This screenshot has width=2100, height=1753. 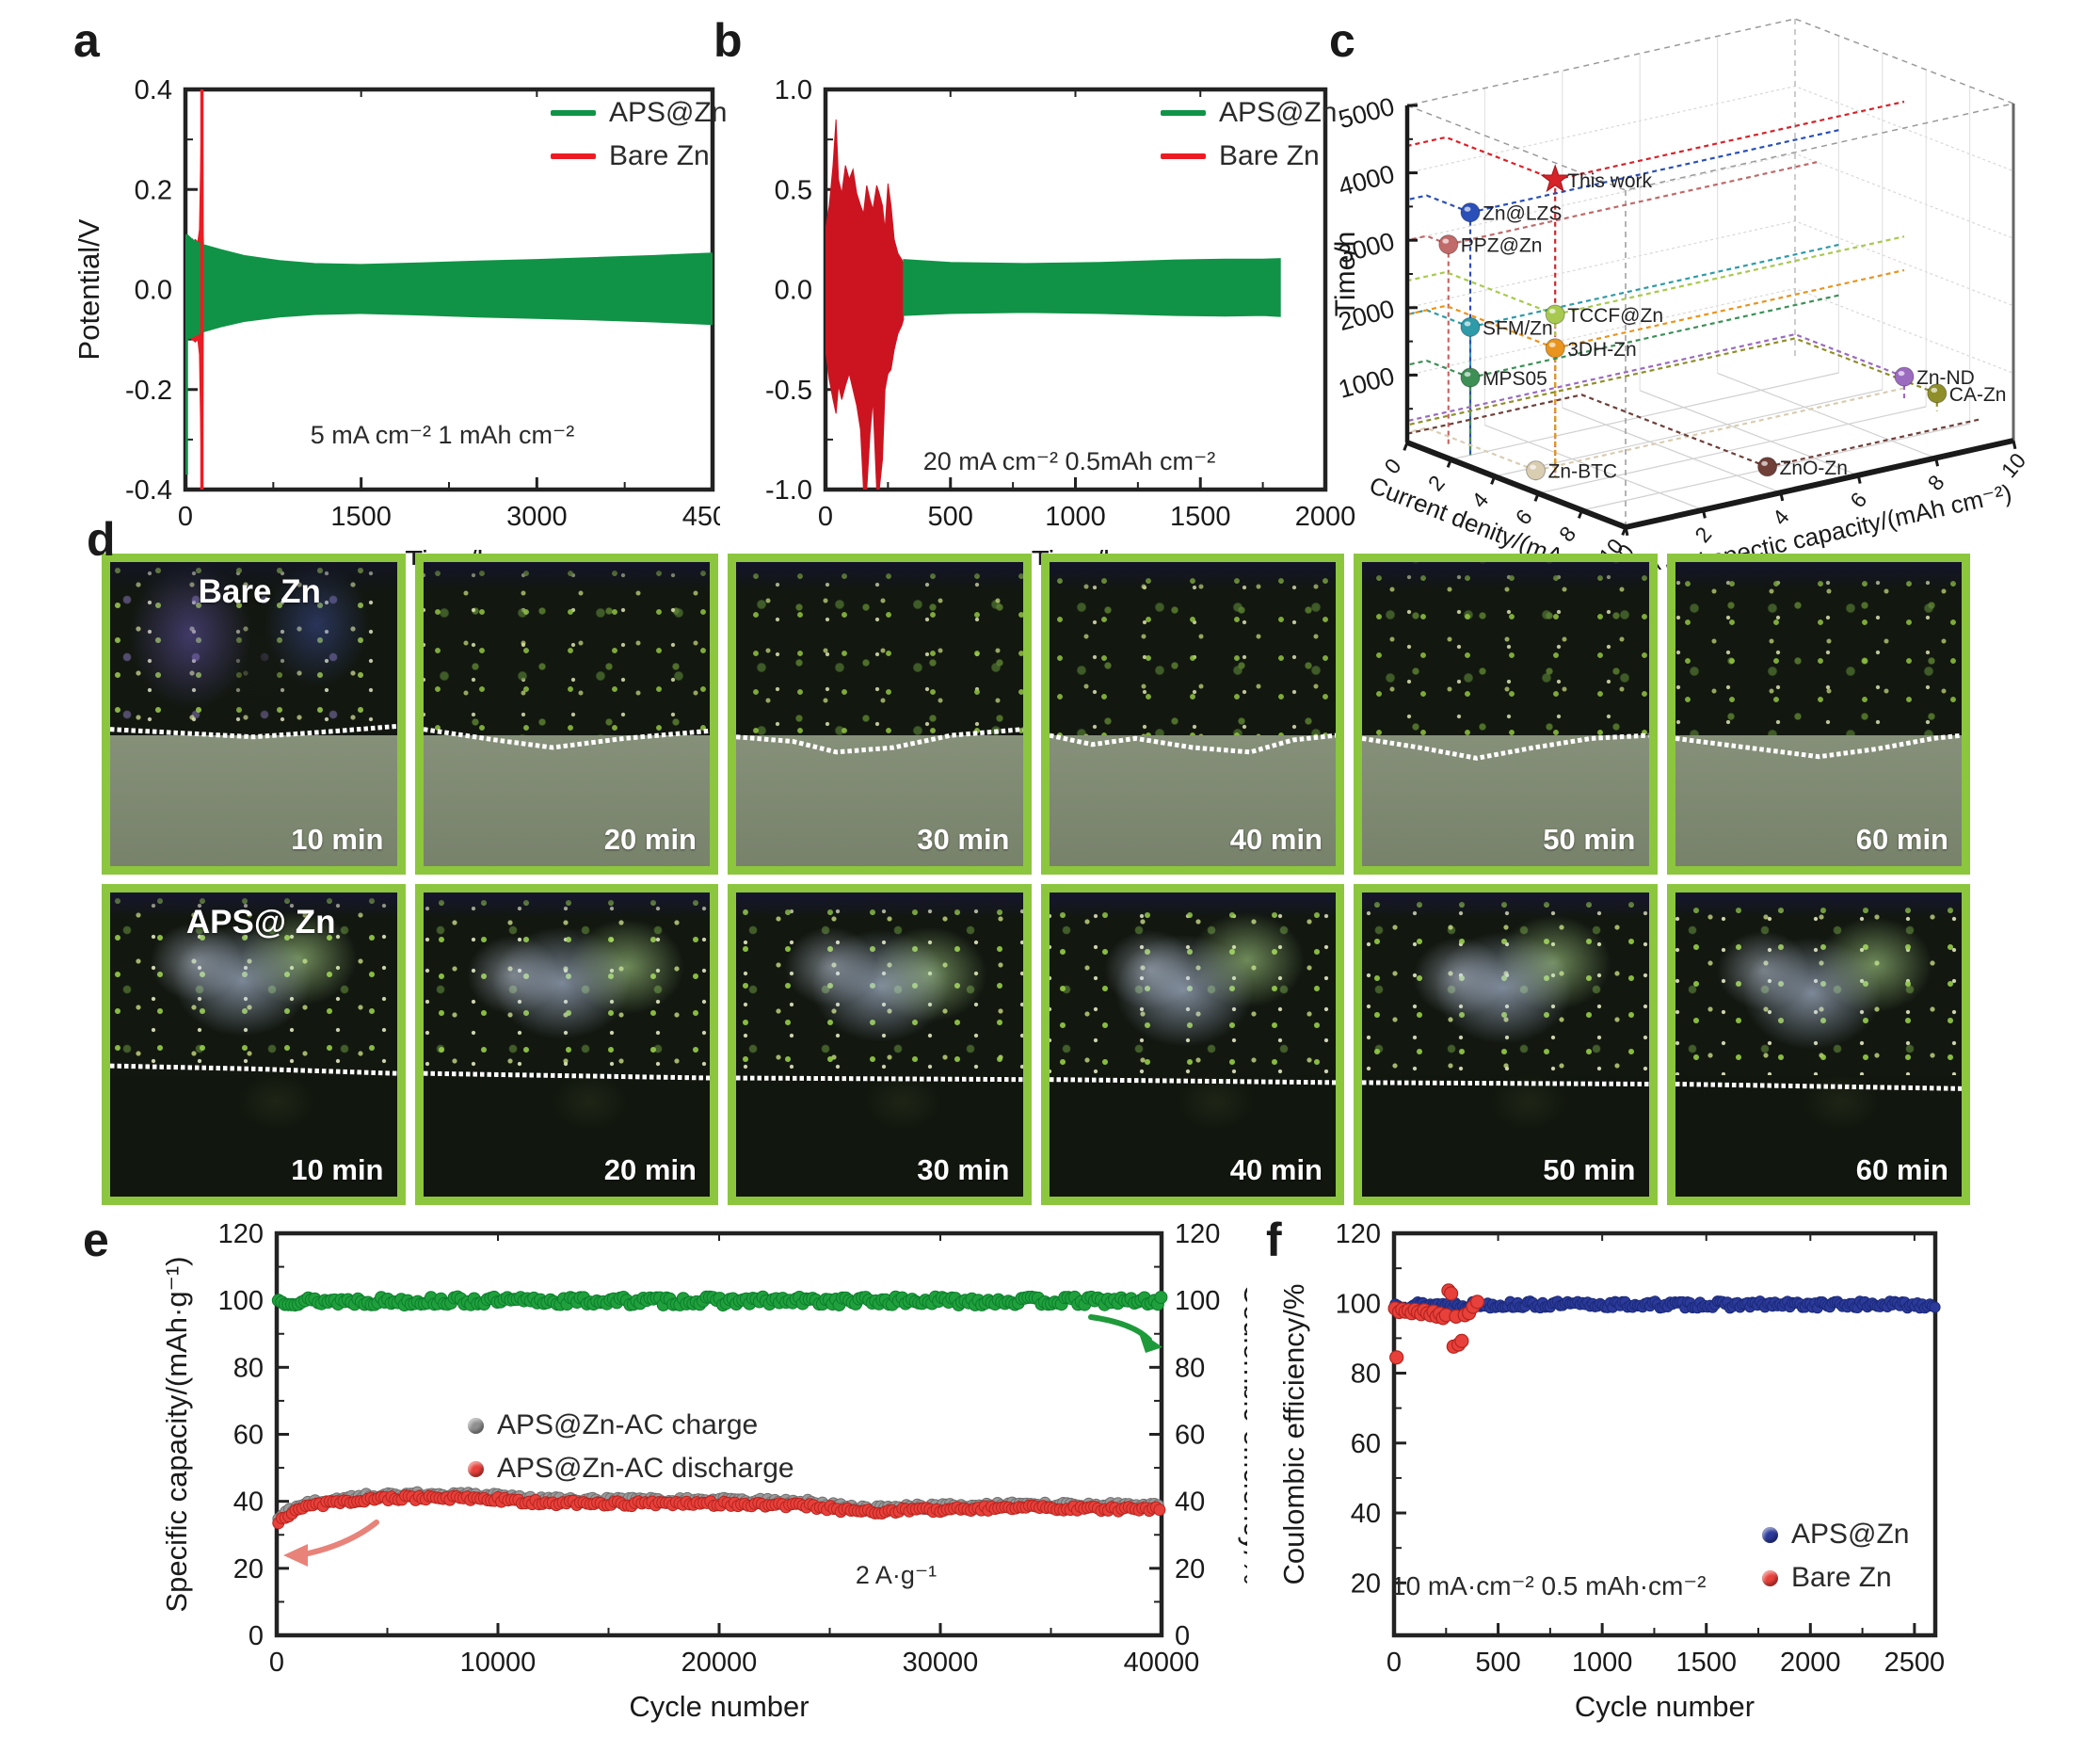 I want to click on bare-zn-line-swatch, so click(x=573, y=156).